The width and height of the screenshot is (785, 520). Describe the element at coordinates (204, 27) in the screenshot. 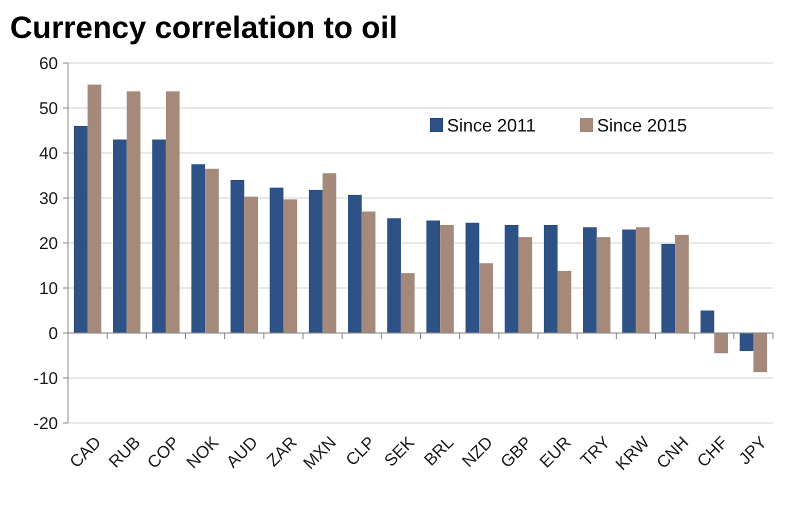

I see `chart-title: Currency correlation to oil` at that location.